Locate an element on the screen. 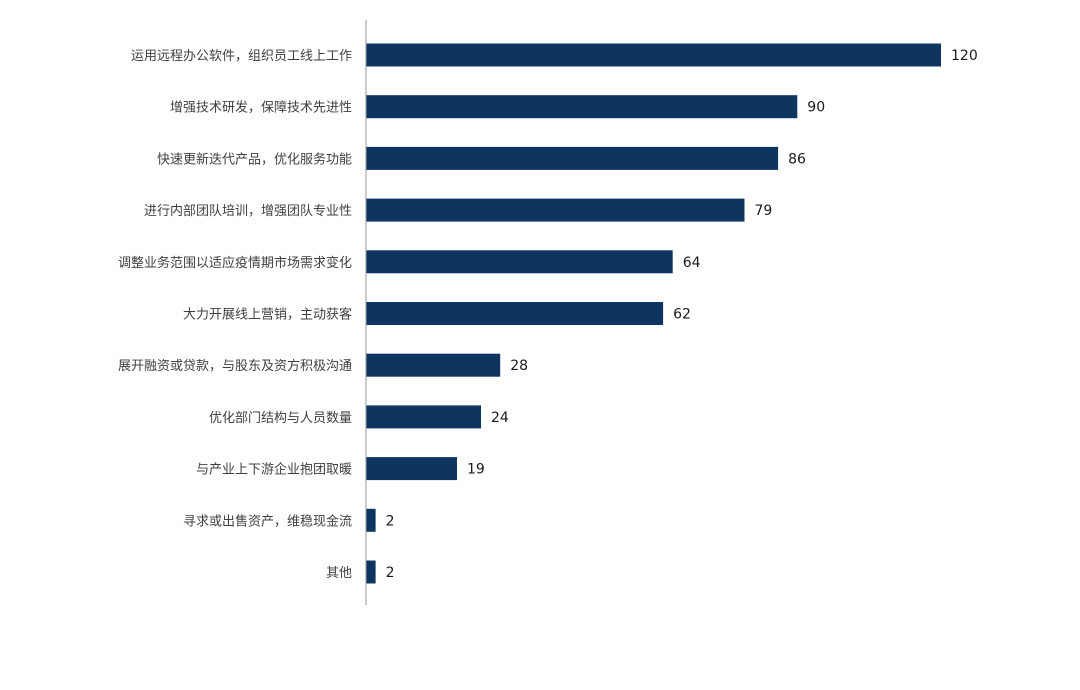 Image resolution: width=1080 pixels, height=690 pixels. category-label-8: 优化部门结构与人员数量 is located at coordinates (280, 418).